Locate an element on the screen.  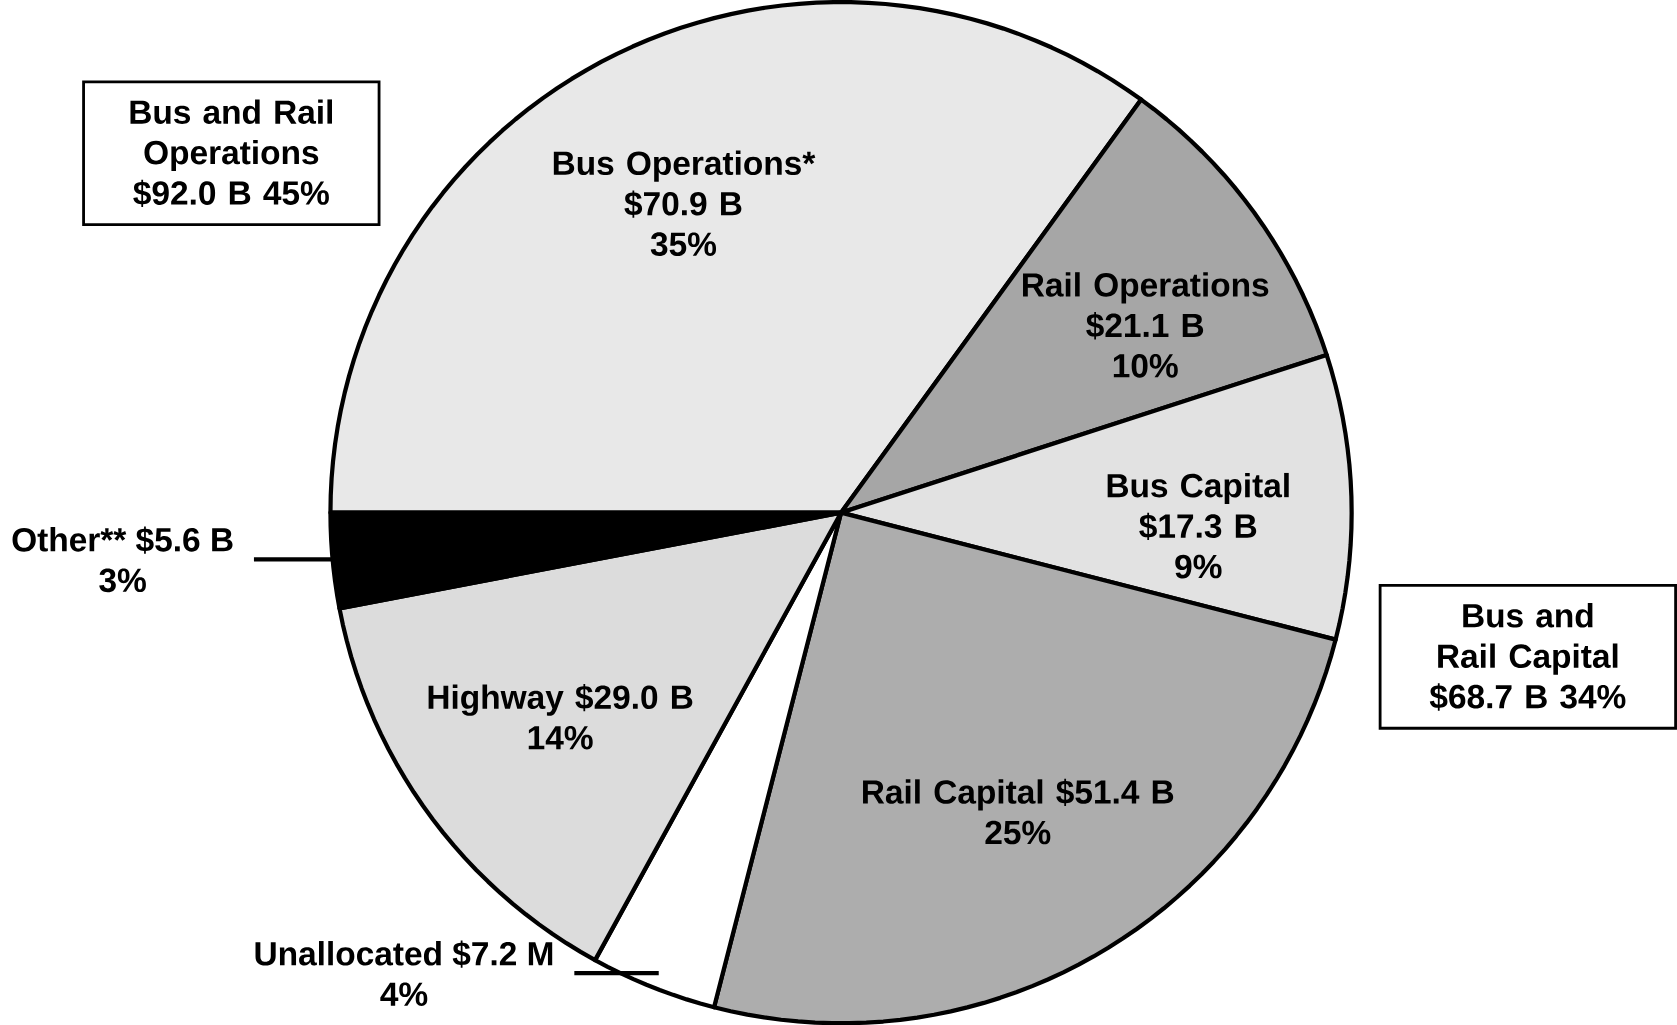
text: Bus and Rail Capital $68.7 B 34% is located at coordinates (1527, 656).